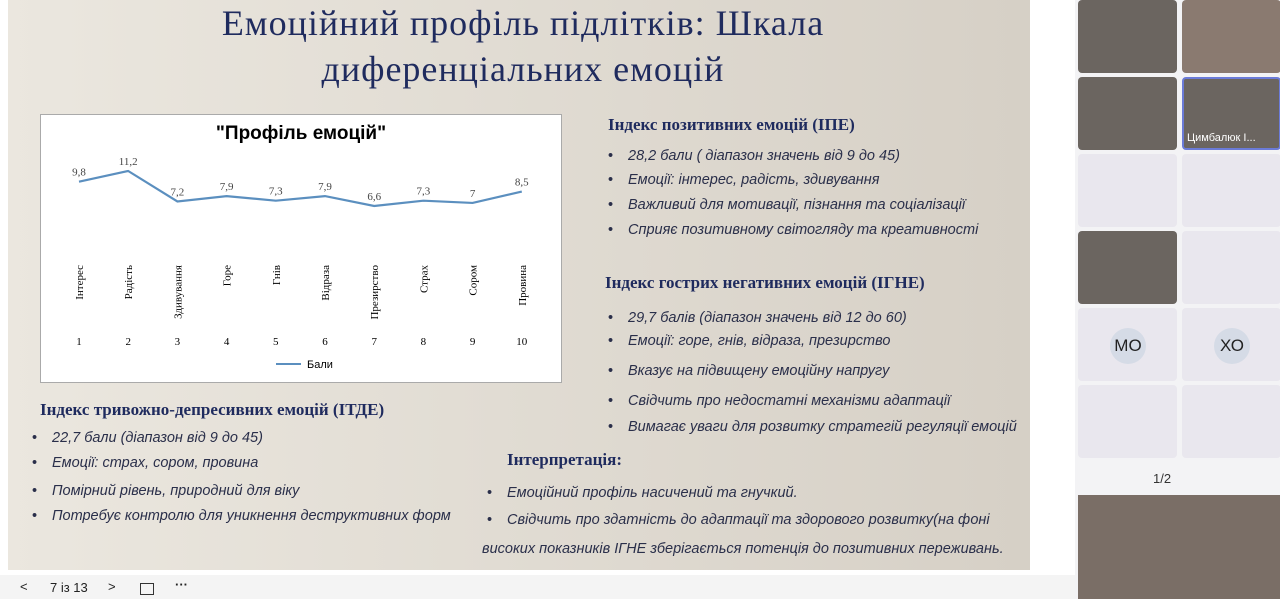  Describe the element at coordinates (748, 371) in the screenshot. I see `bullet: Вказує на підвищену емоційну напругу` at that location.